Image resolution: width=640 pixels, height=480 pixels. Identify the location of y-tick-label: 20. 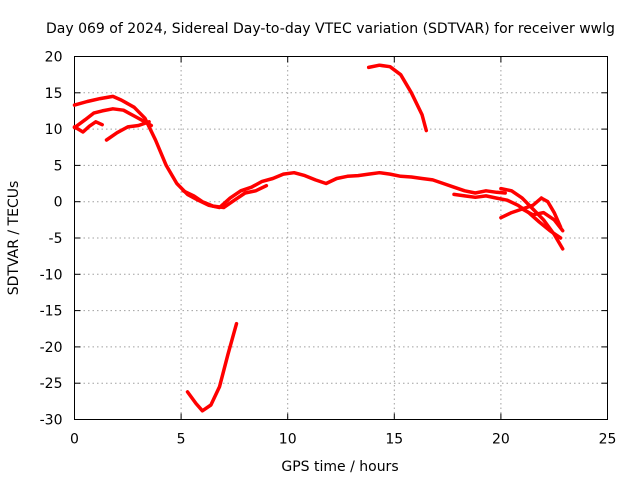
(54, 58).